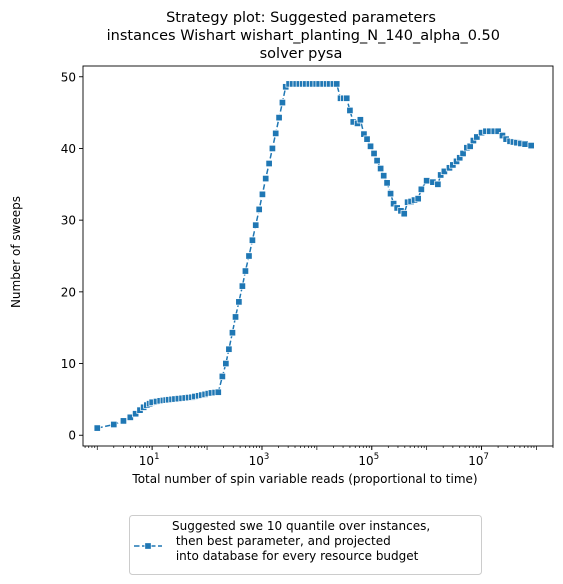 The width and height of the screenshot is (563, 584). Describe the element at coordinates (68, 77) in the screenshot. I see `y-tick-label: 50` at that location.